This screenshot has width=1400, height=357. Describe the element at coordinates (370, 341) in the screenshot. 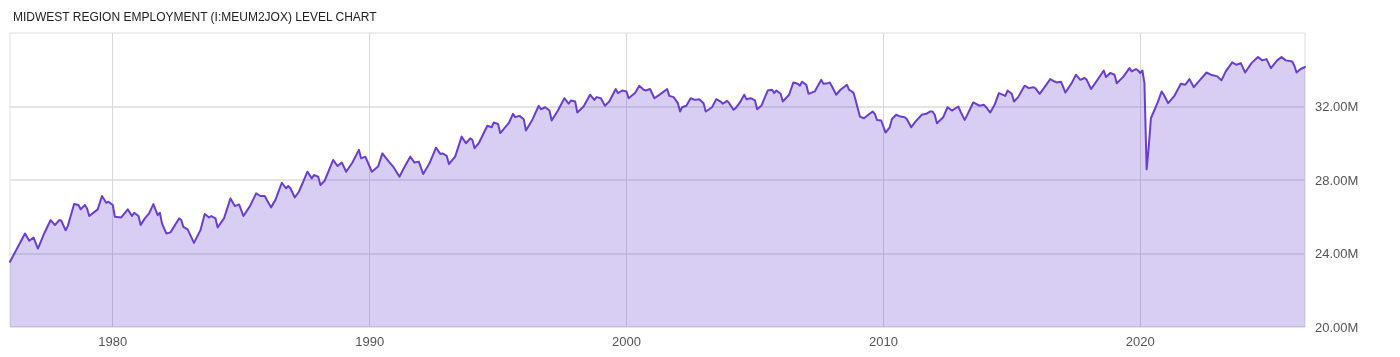

I see `x-tick-label: 1990` at that location.